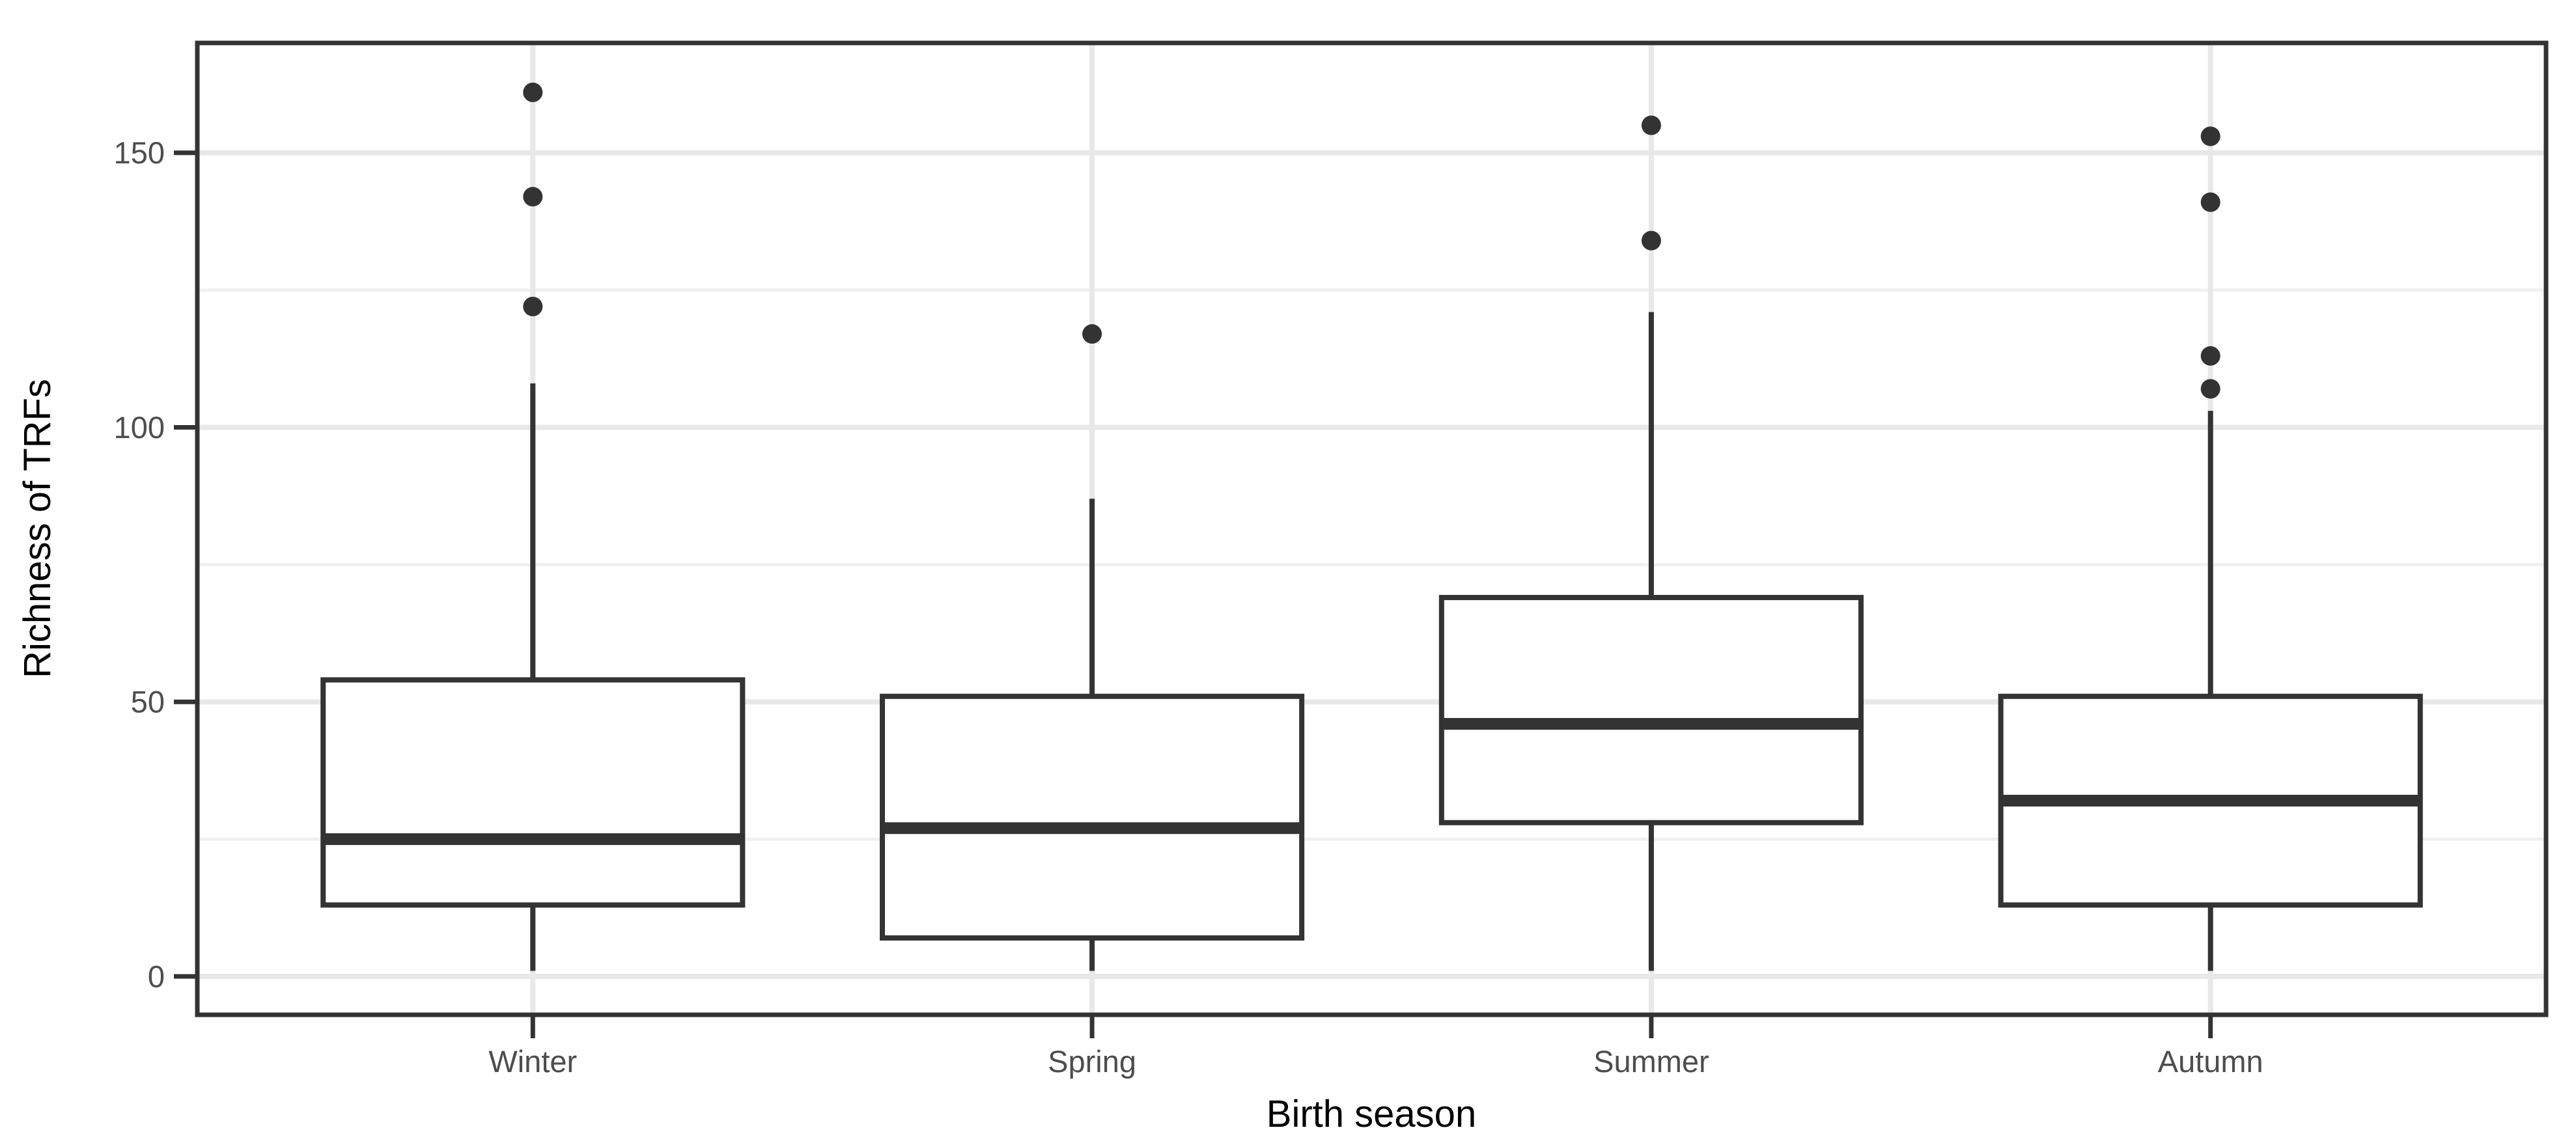 The width and height of the screenshot is (2576, 1145). I want to click on y-tick-label: 150, so click(139, 152).